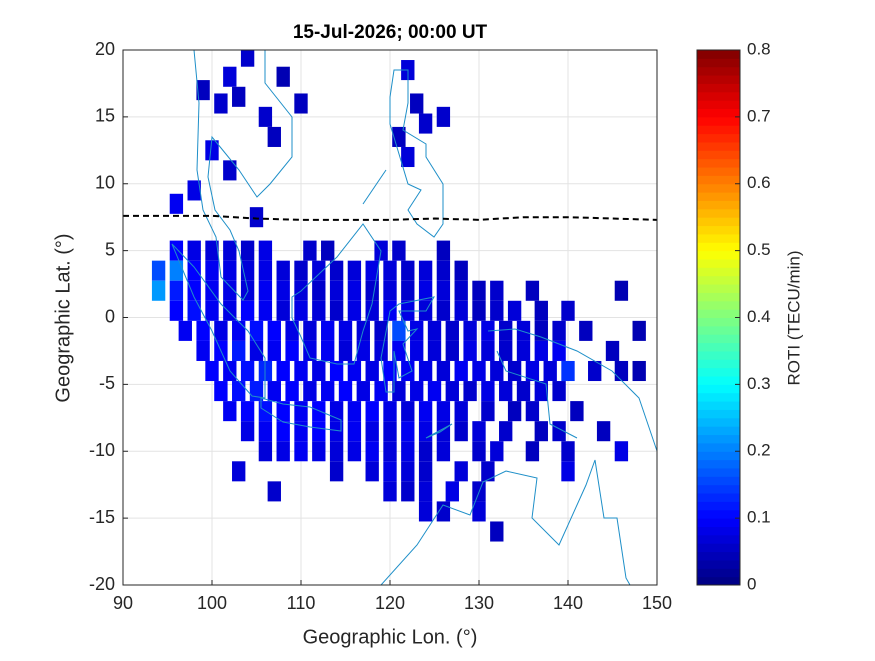 This screenshot has width=875, height=661. I want to click on magnetic-equator, so click(390, 217).